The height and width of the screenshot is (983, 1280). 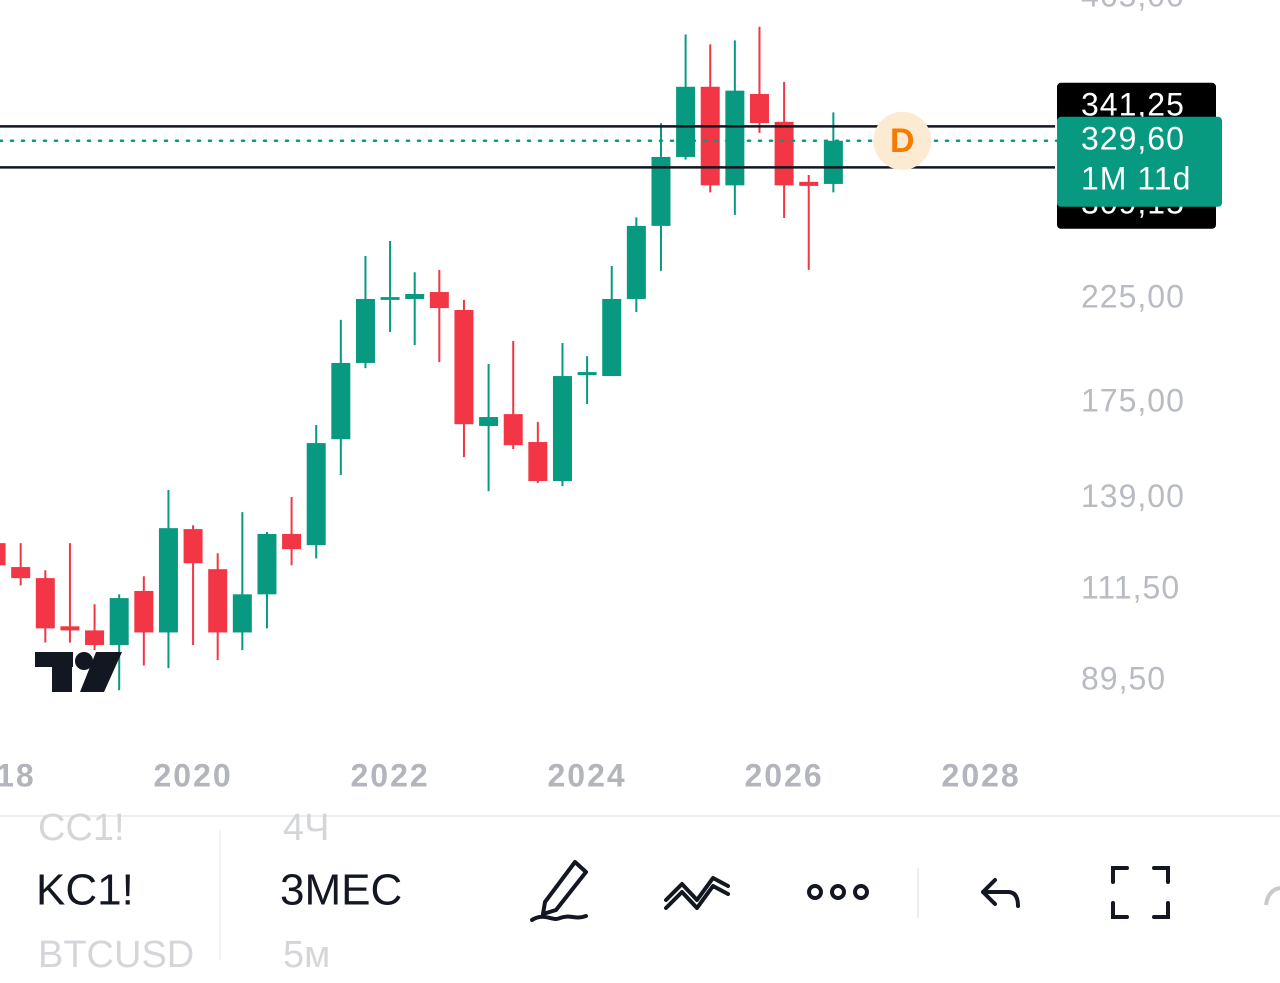 What do you see at coordinates (192, 775) in the screenshot?
I see `x-tick-label: 2020` at bounding box center [192, 775].